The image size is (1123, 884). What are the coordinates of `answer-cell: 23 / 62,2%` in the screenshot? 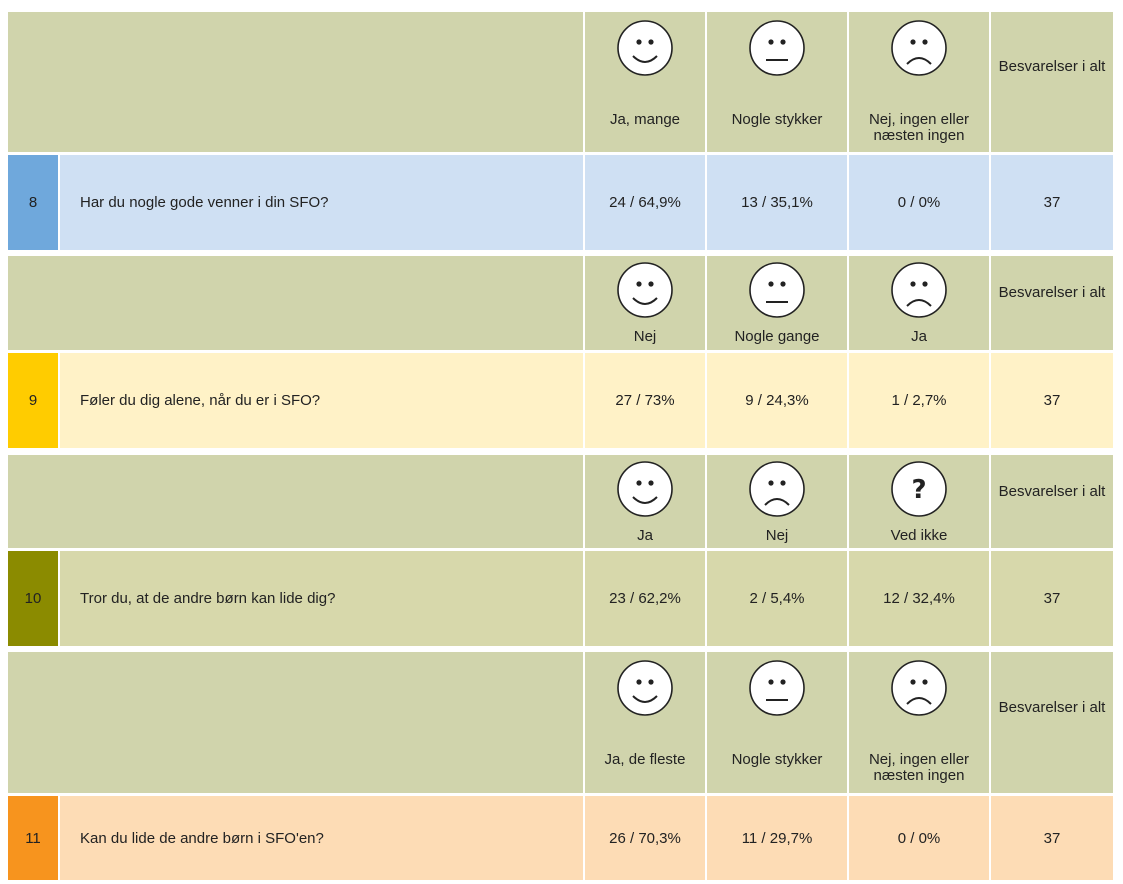 It's located at (645, 598).